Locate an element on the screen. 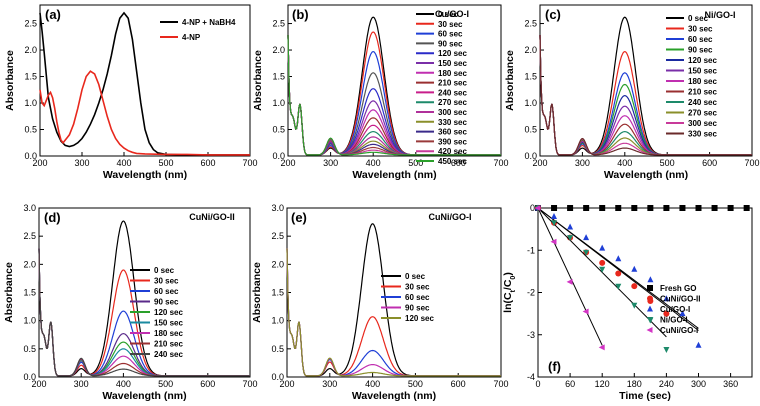  legend-label: 300 sec is located at coordinates (452, 112).